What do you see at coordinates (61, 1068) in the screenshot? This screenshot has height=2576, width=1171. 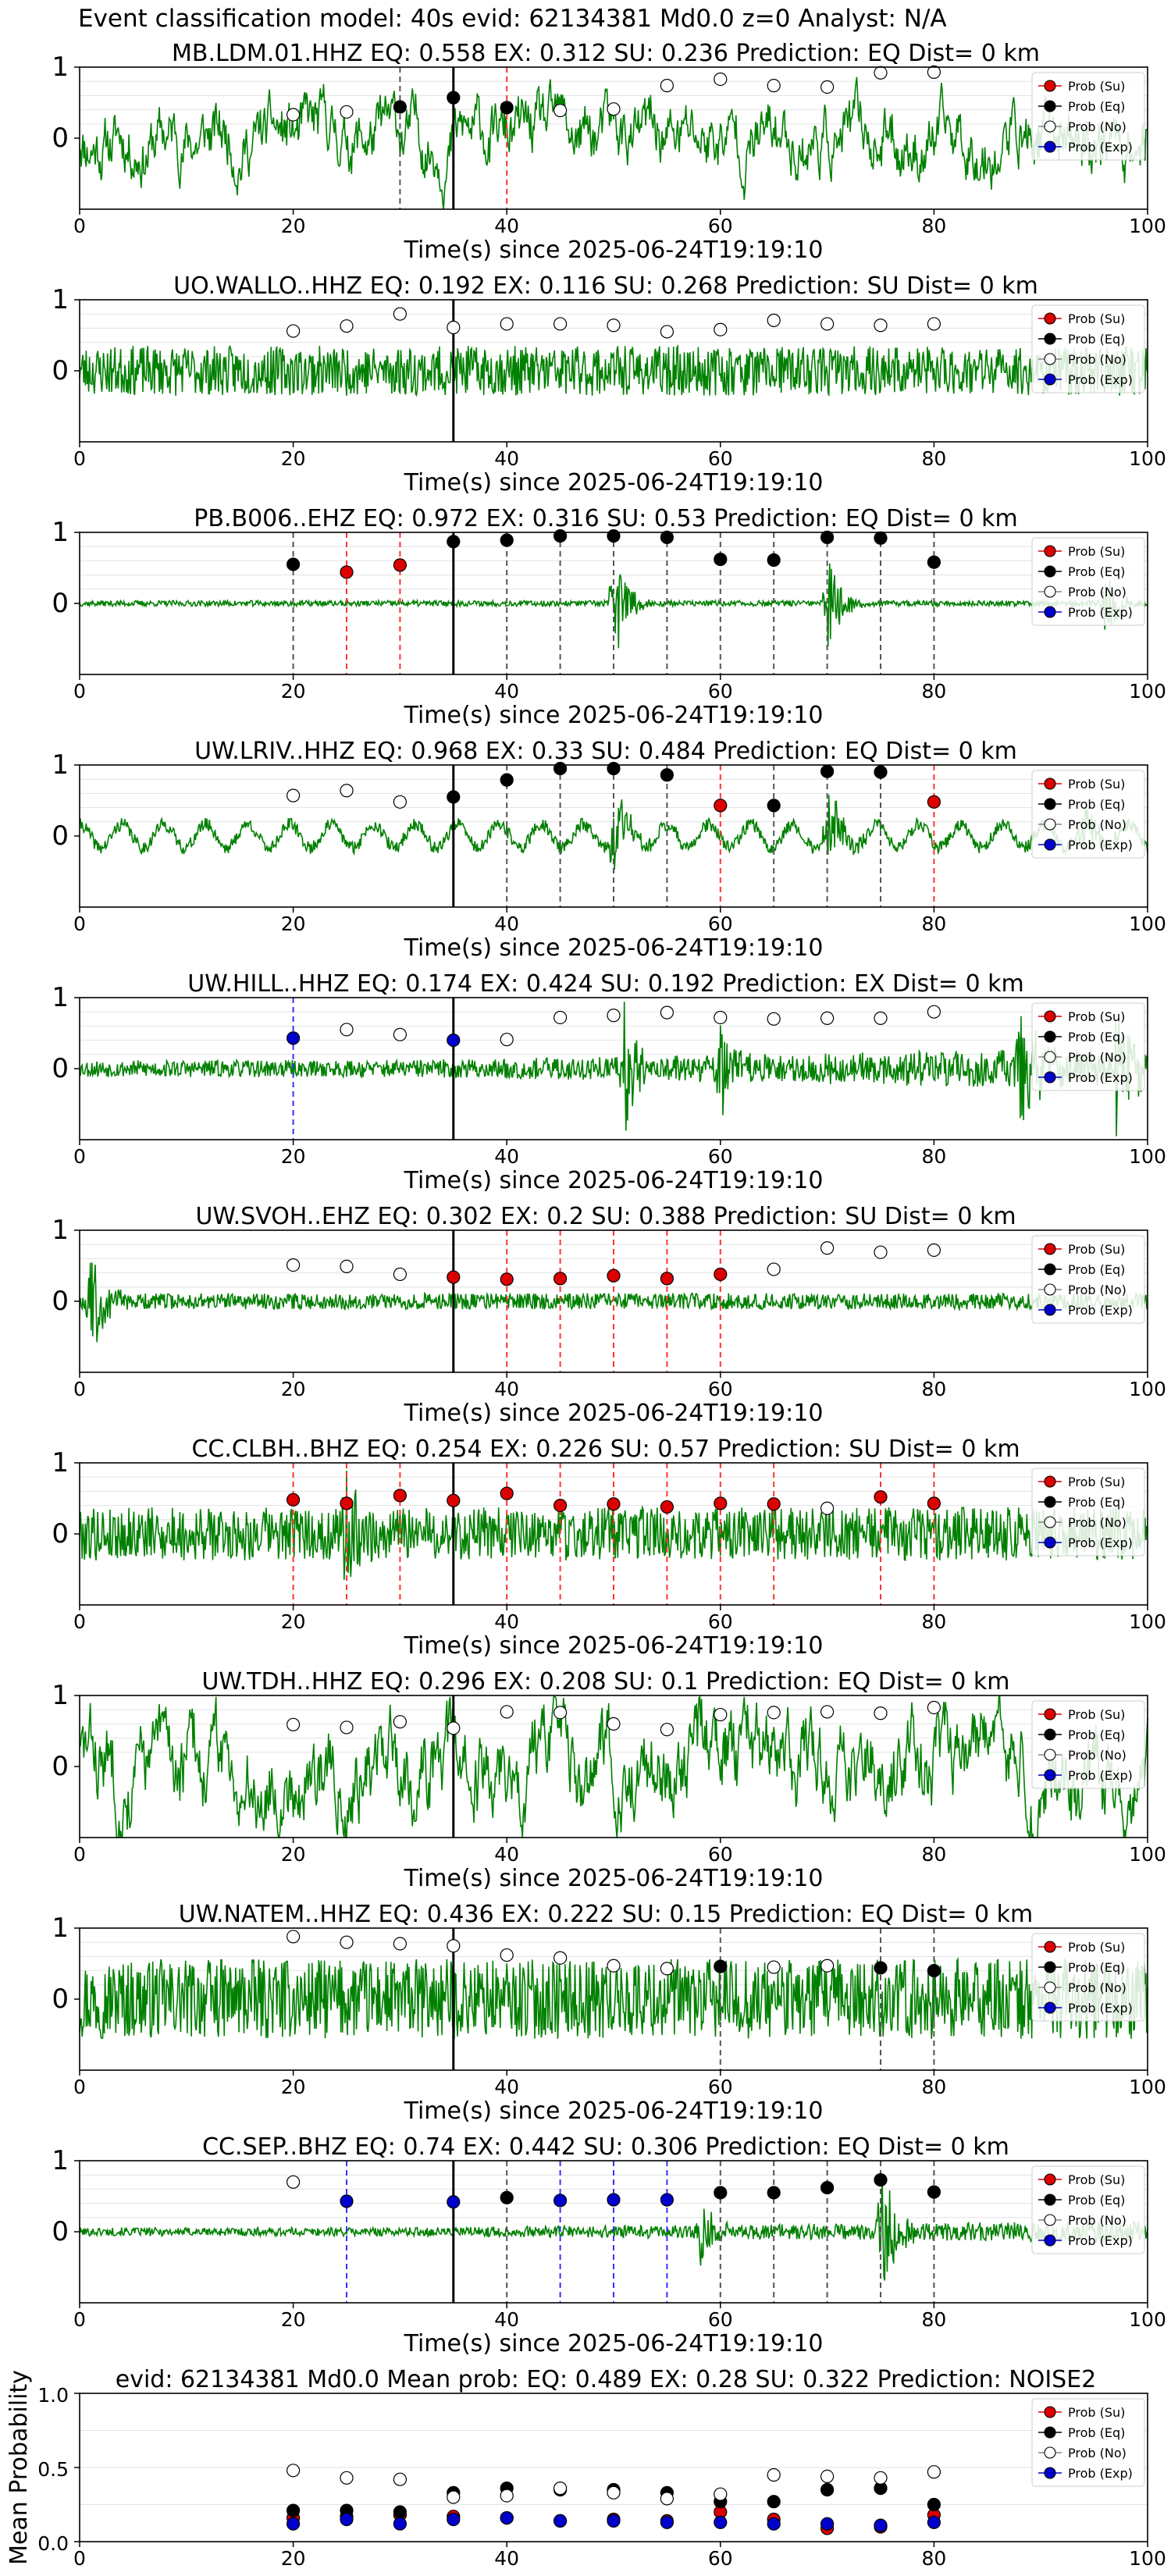 I see `chart-4-ytick-label: 0` at bounding box center [61, 1068].